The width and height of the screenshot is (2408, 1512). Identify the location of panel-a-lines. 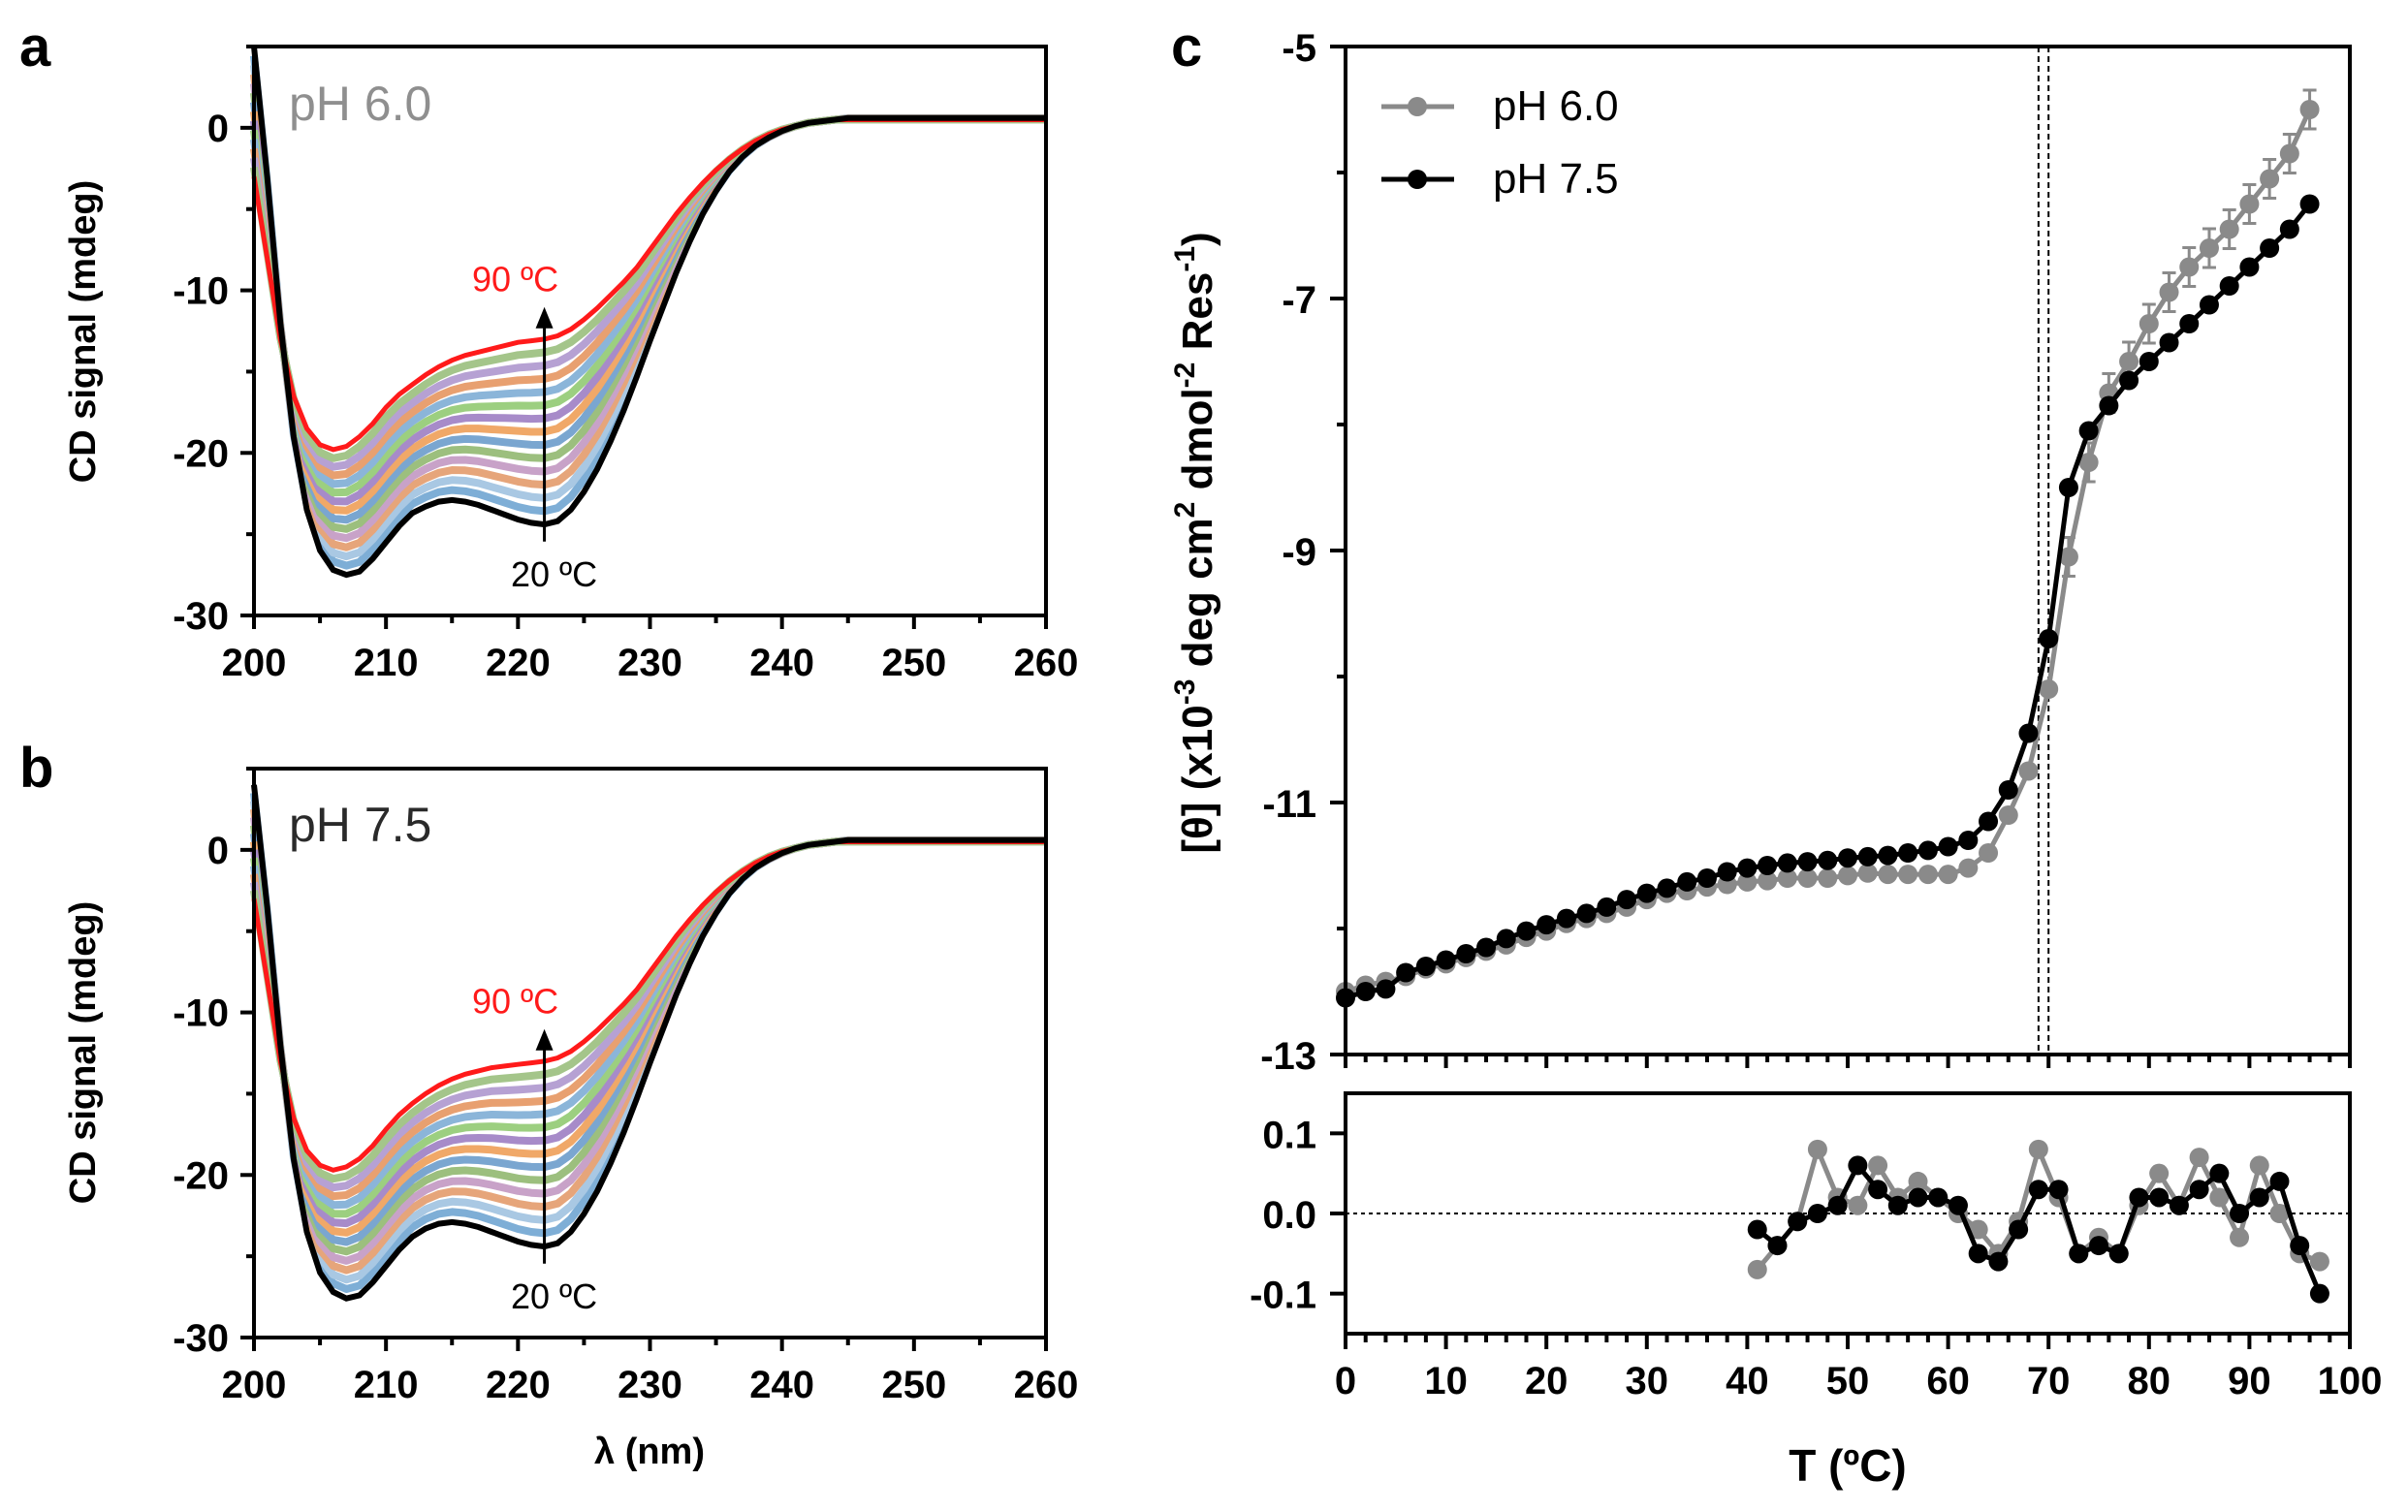
(648, 312).